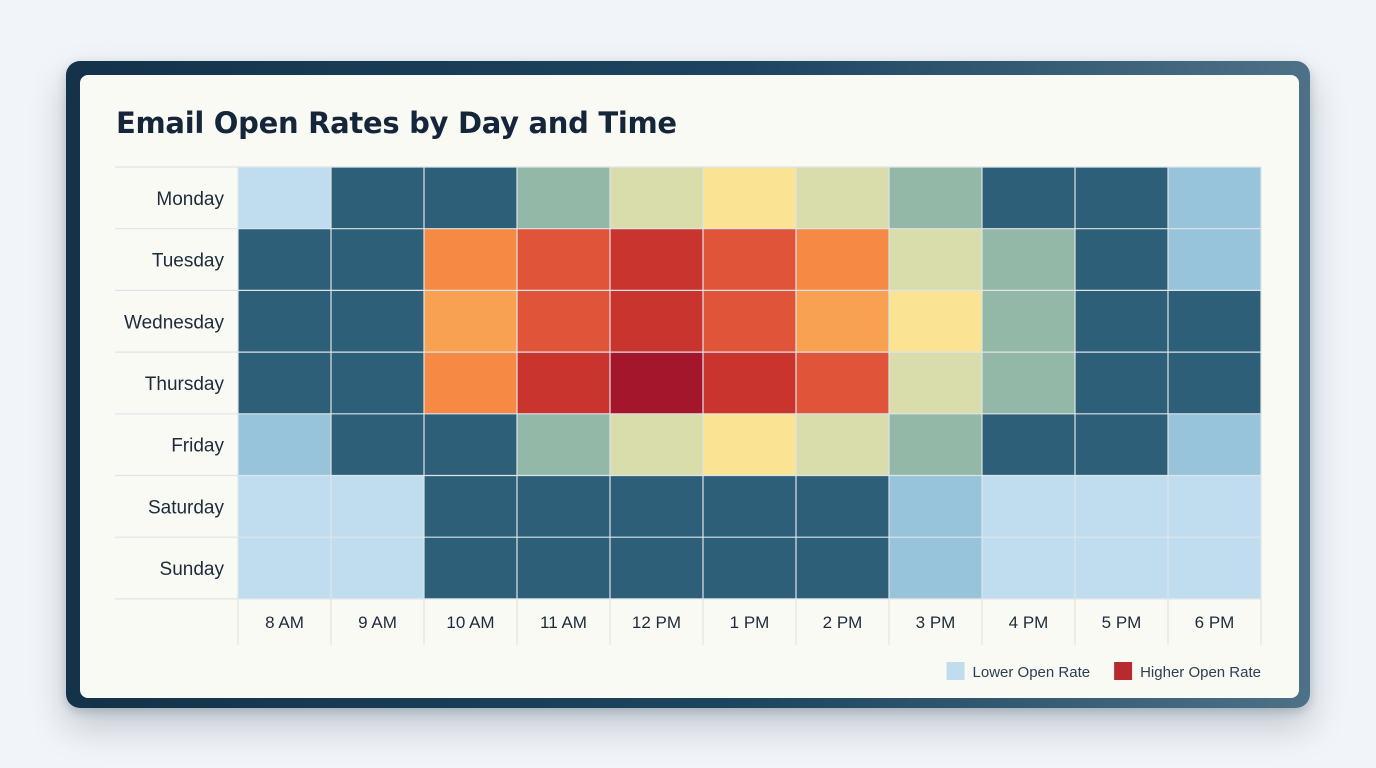 This screenshot has width=1376, height=768. What do you see at coordinates (935, 506) in the screenshot?
I see `cell-saturday-3-pm` at bounding box center [935, 506].